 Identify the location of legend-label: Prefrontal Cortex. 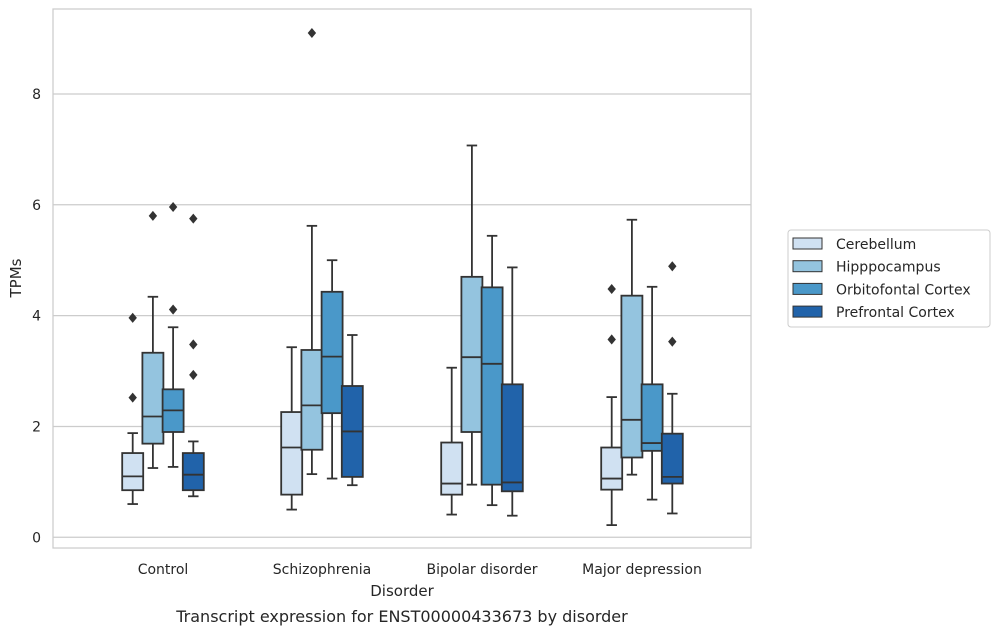
(895, 313).